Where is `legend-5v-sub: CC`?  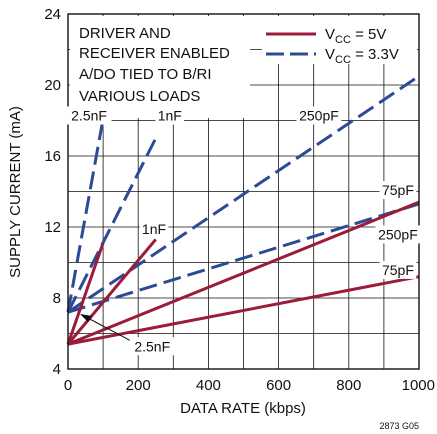 legend-5v-sub: CC is located at coordinates (343, 40).